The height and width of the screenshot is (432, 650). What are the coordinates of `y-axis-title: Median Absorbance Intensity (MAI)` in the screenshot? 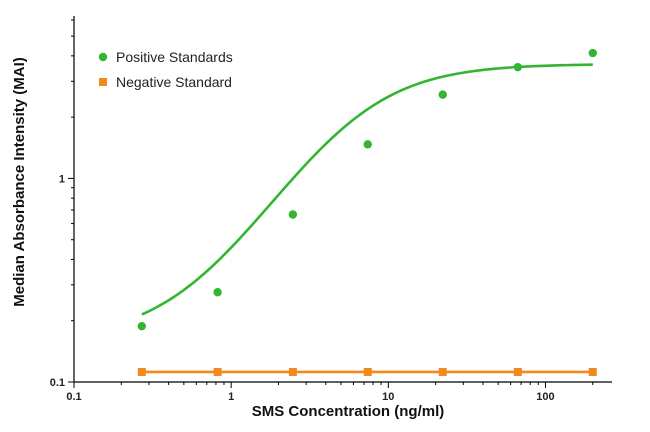 It's located at (19, 181).